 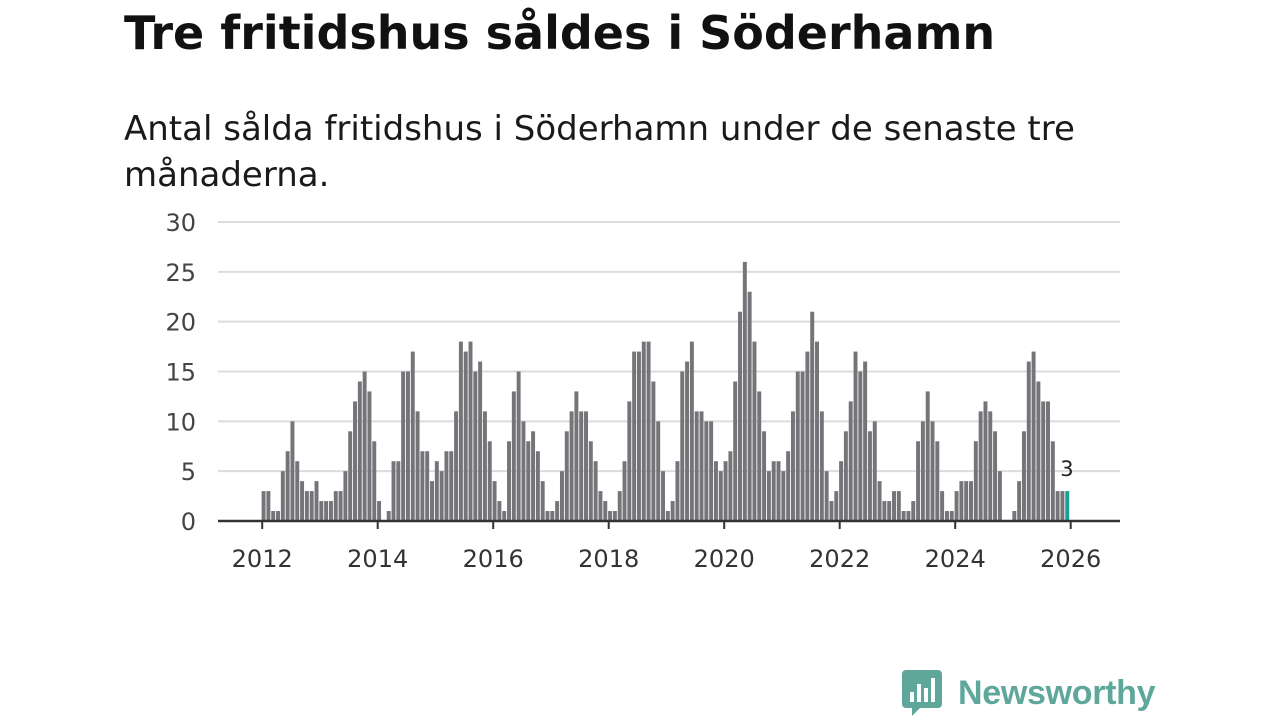 I want to click on chart-title: Tre fritidshus såldes i Söderhamn, so click(x=560, y=33).